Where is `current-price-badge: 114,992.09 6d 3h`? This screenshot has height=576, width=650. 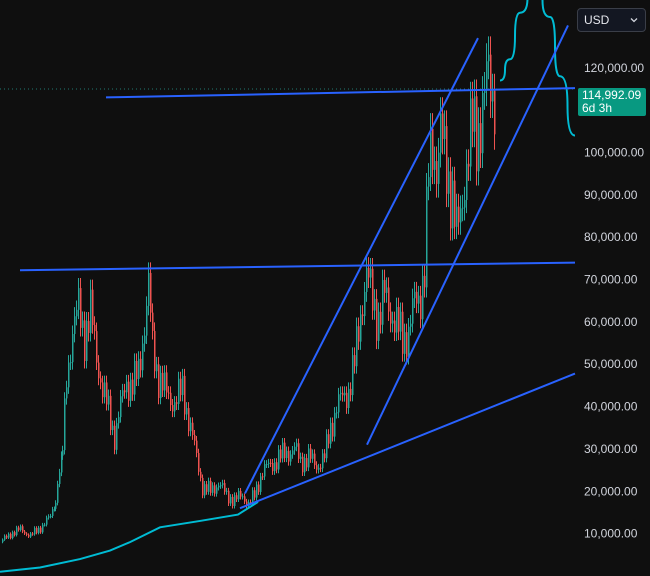
current-price-badge: 114,992.09 6d 3h is located at coordinates (612, 102).